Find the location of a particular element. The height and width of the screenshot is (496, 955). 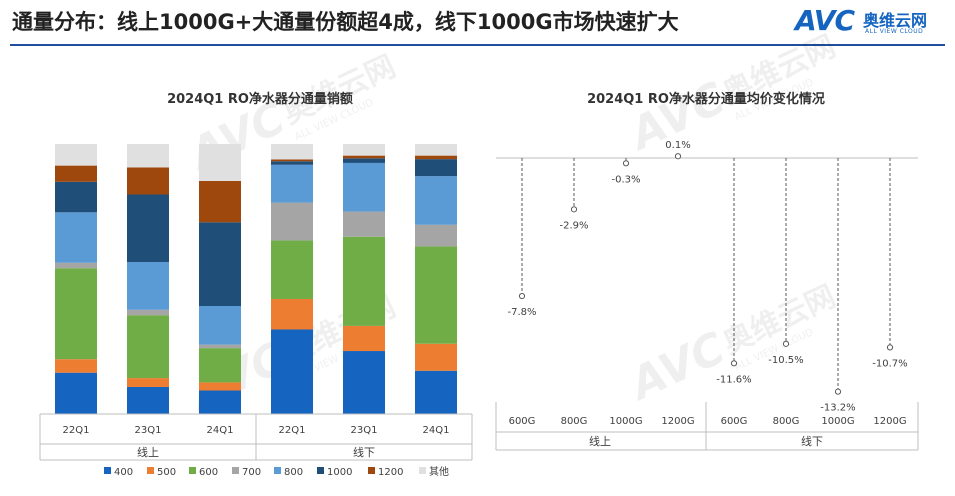

data-label: 0.1% is located at coordinates (677, 145).